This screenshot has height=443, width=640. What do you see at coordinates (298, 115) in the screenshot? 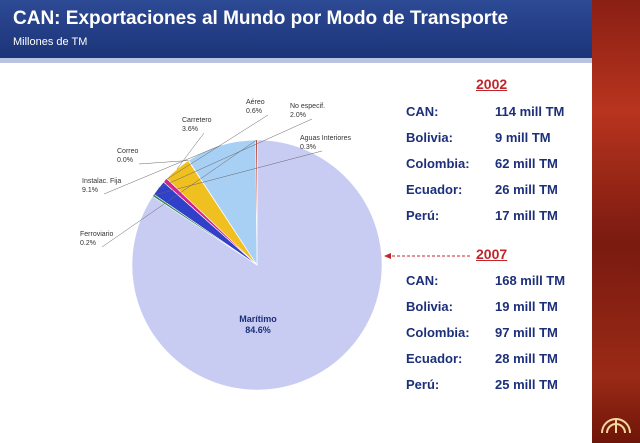
I see `pie-value-label-2: 2.0%` at bounding box center [298, 115].